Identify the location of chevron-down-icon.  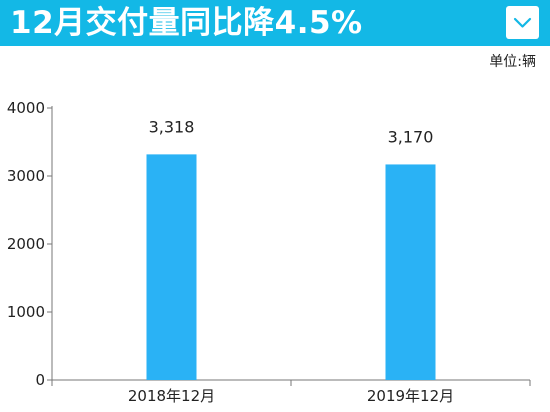
(522, 22).